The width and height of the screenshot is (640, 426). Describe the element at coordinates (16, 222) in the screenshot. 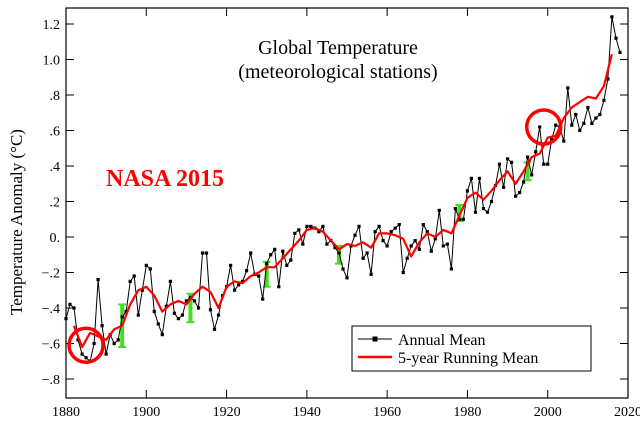

I see `y-axis-title: Temperature Anomaly (°C)` at that location.